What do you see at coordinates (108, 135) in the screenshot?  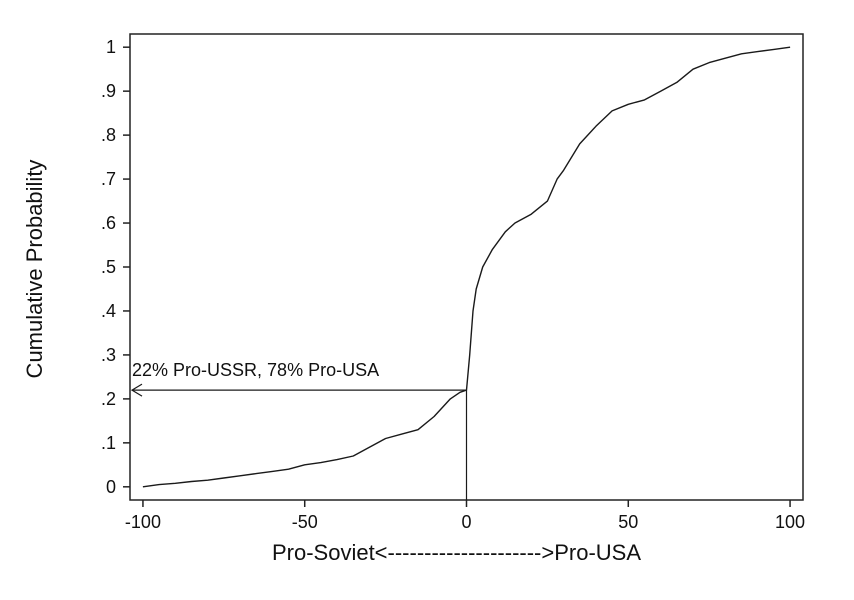 I see `y-tick-label: .8` at bounding box center [108, 135].